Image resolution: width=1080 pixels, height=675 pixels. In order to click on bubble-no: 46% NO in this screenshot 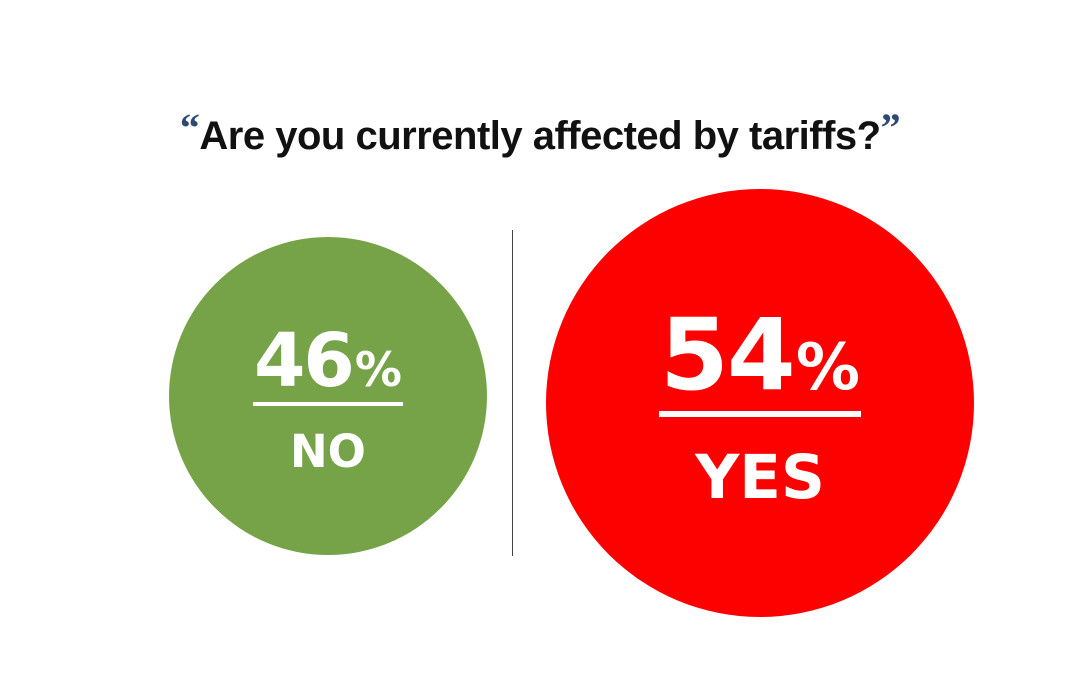, I will do `click(328, 396)`.